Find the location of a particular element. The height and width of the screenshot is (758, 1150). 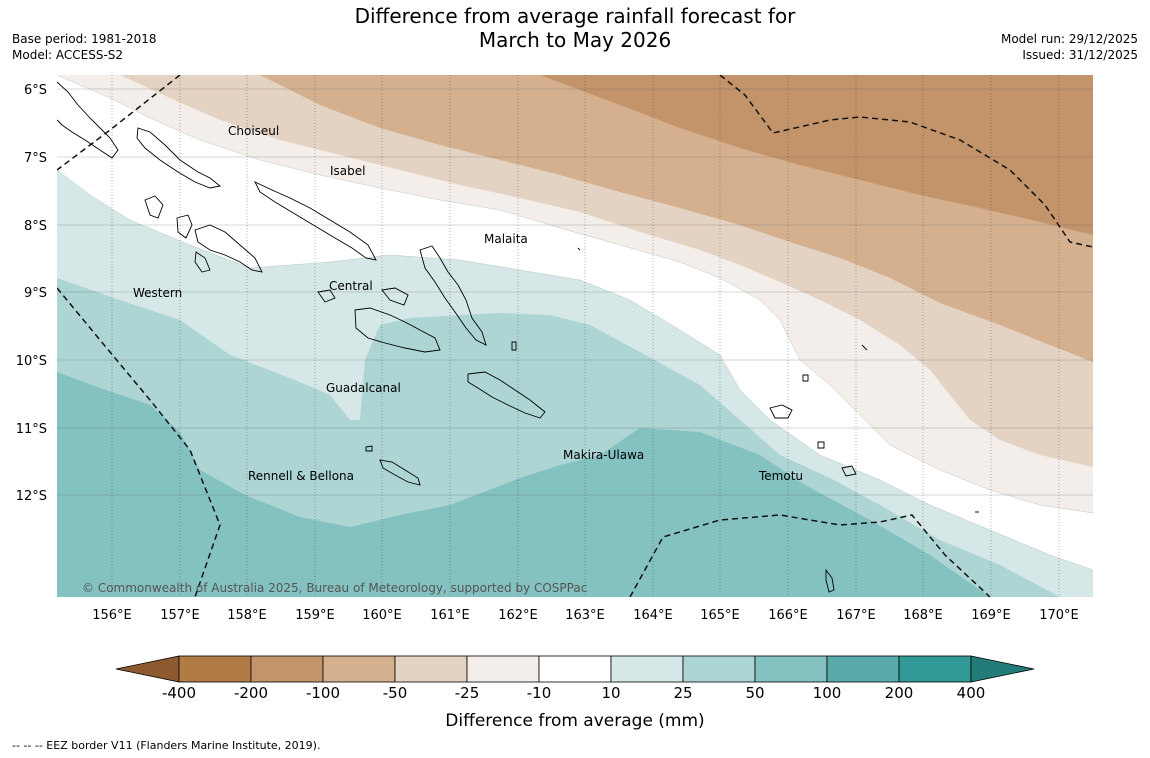

colorbar-tick-label: -50 is located at coordinates (395, 693).